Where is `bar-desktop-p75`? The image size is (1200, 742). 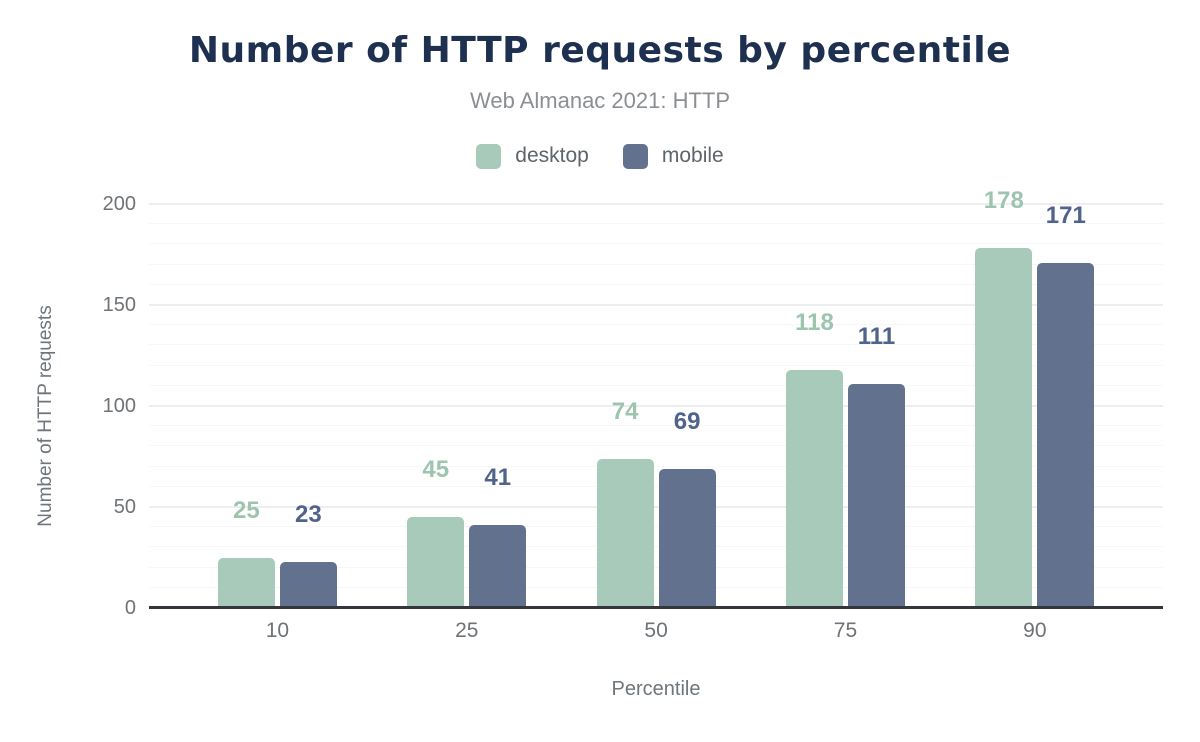 bar-desktop-p75 is located at coordinates (814, 488).